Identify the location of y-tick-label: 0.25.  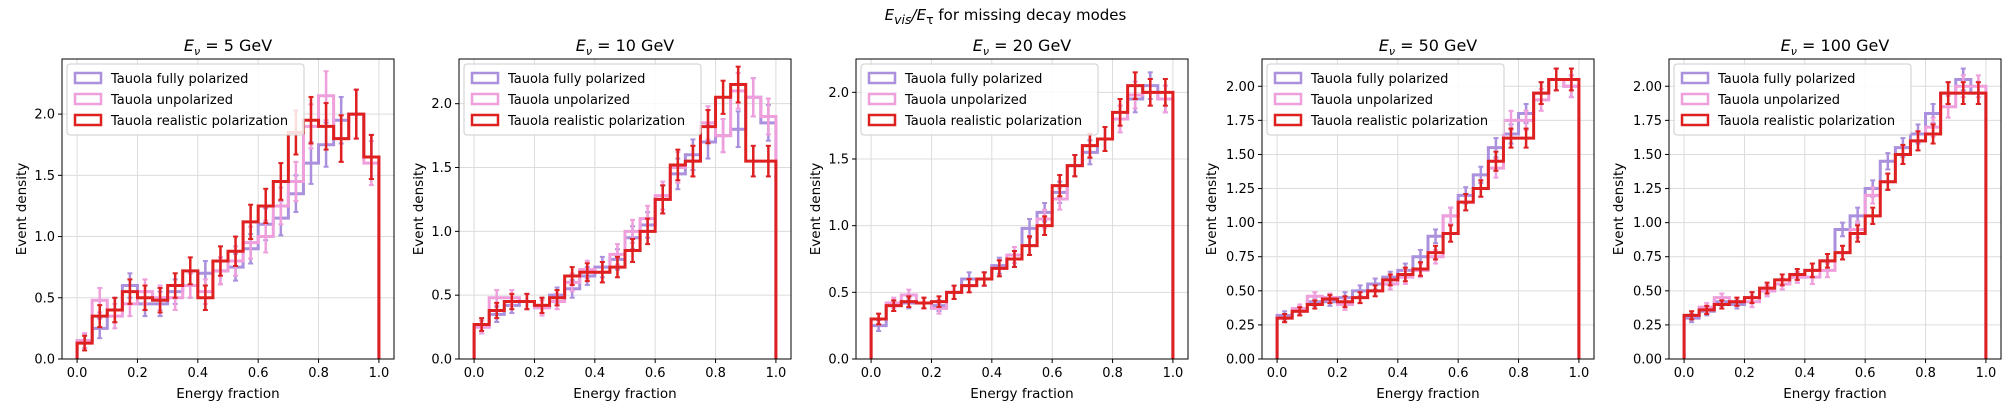
(1647, 325).